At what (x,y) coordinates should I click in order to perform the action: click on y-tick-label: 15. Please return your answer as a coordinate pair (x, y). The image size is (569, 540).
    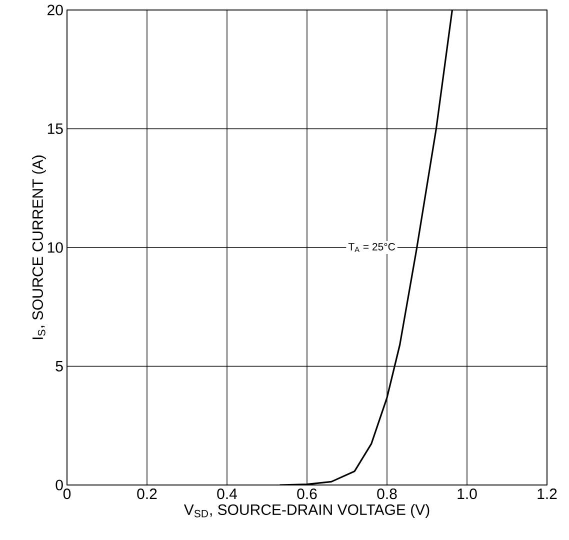
    Looking at the image, I should click on (55, 129).